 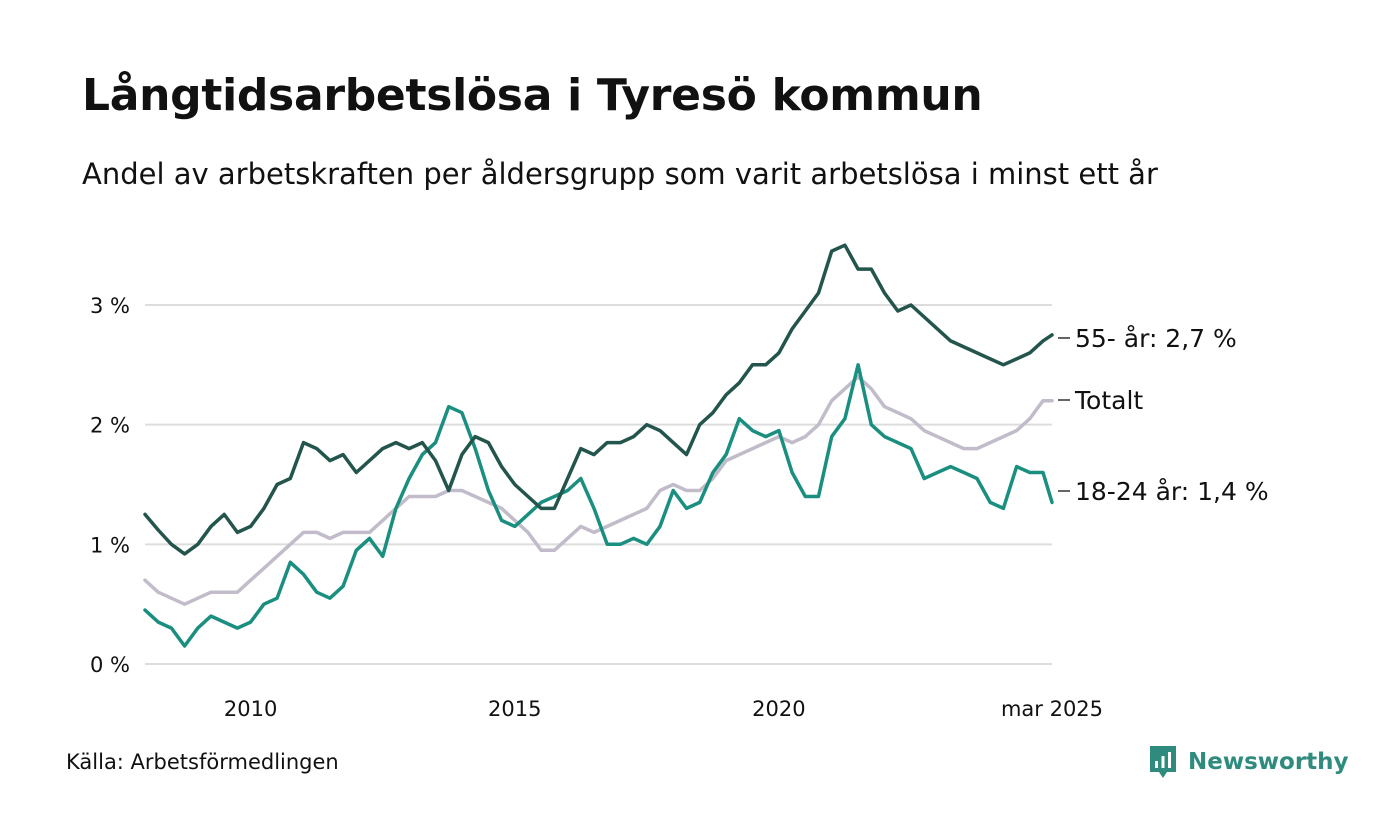 I want to click on brand-name: Newsworthy, so click(x=1268, y=762).